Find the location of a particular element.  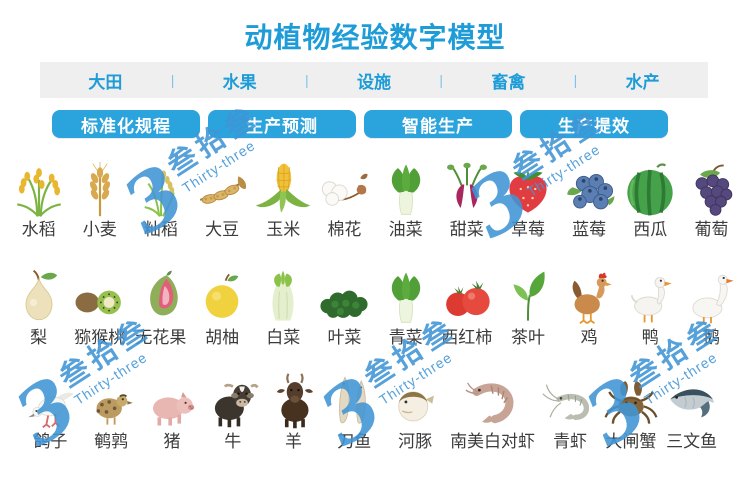

grid-item: 无花果 is located at coordinates (160, 302).